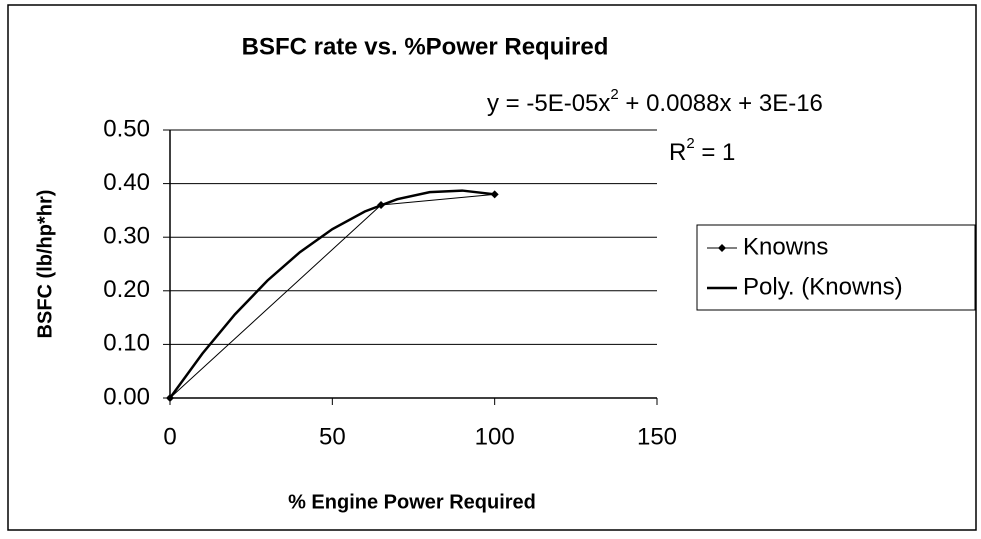 The height and width of the screenshot is (539, 981). I want to click on legend-label: Knowns, so click(785, 246).